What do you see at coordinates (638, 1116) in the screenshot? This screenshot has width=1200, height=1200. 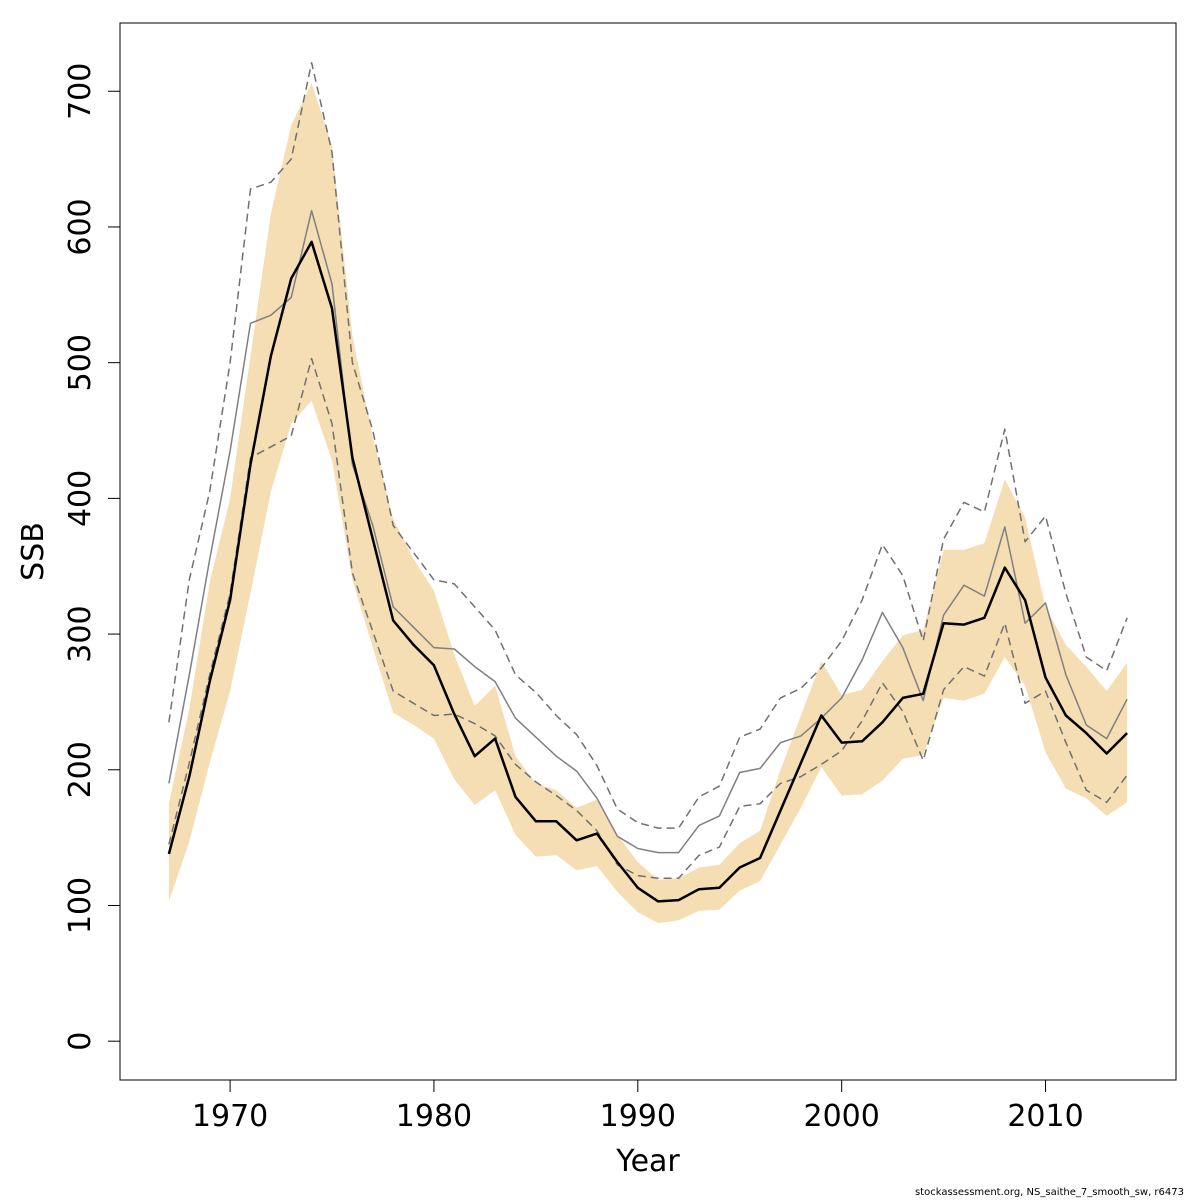 I see `x-tick-label: 1990` at bounding box center [638, 1116].